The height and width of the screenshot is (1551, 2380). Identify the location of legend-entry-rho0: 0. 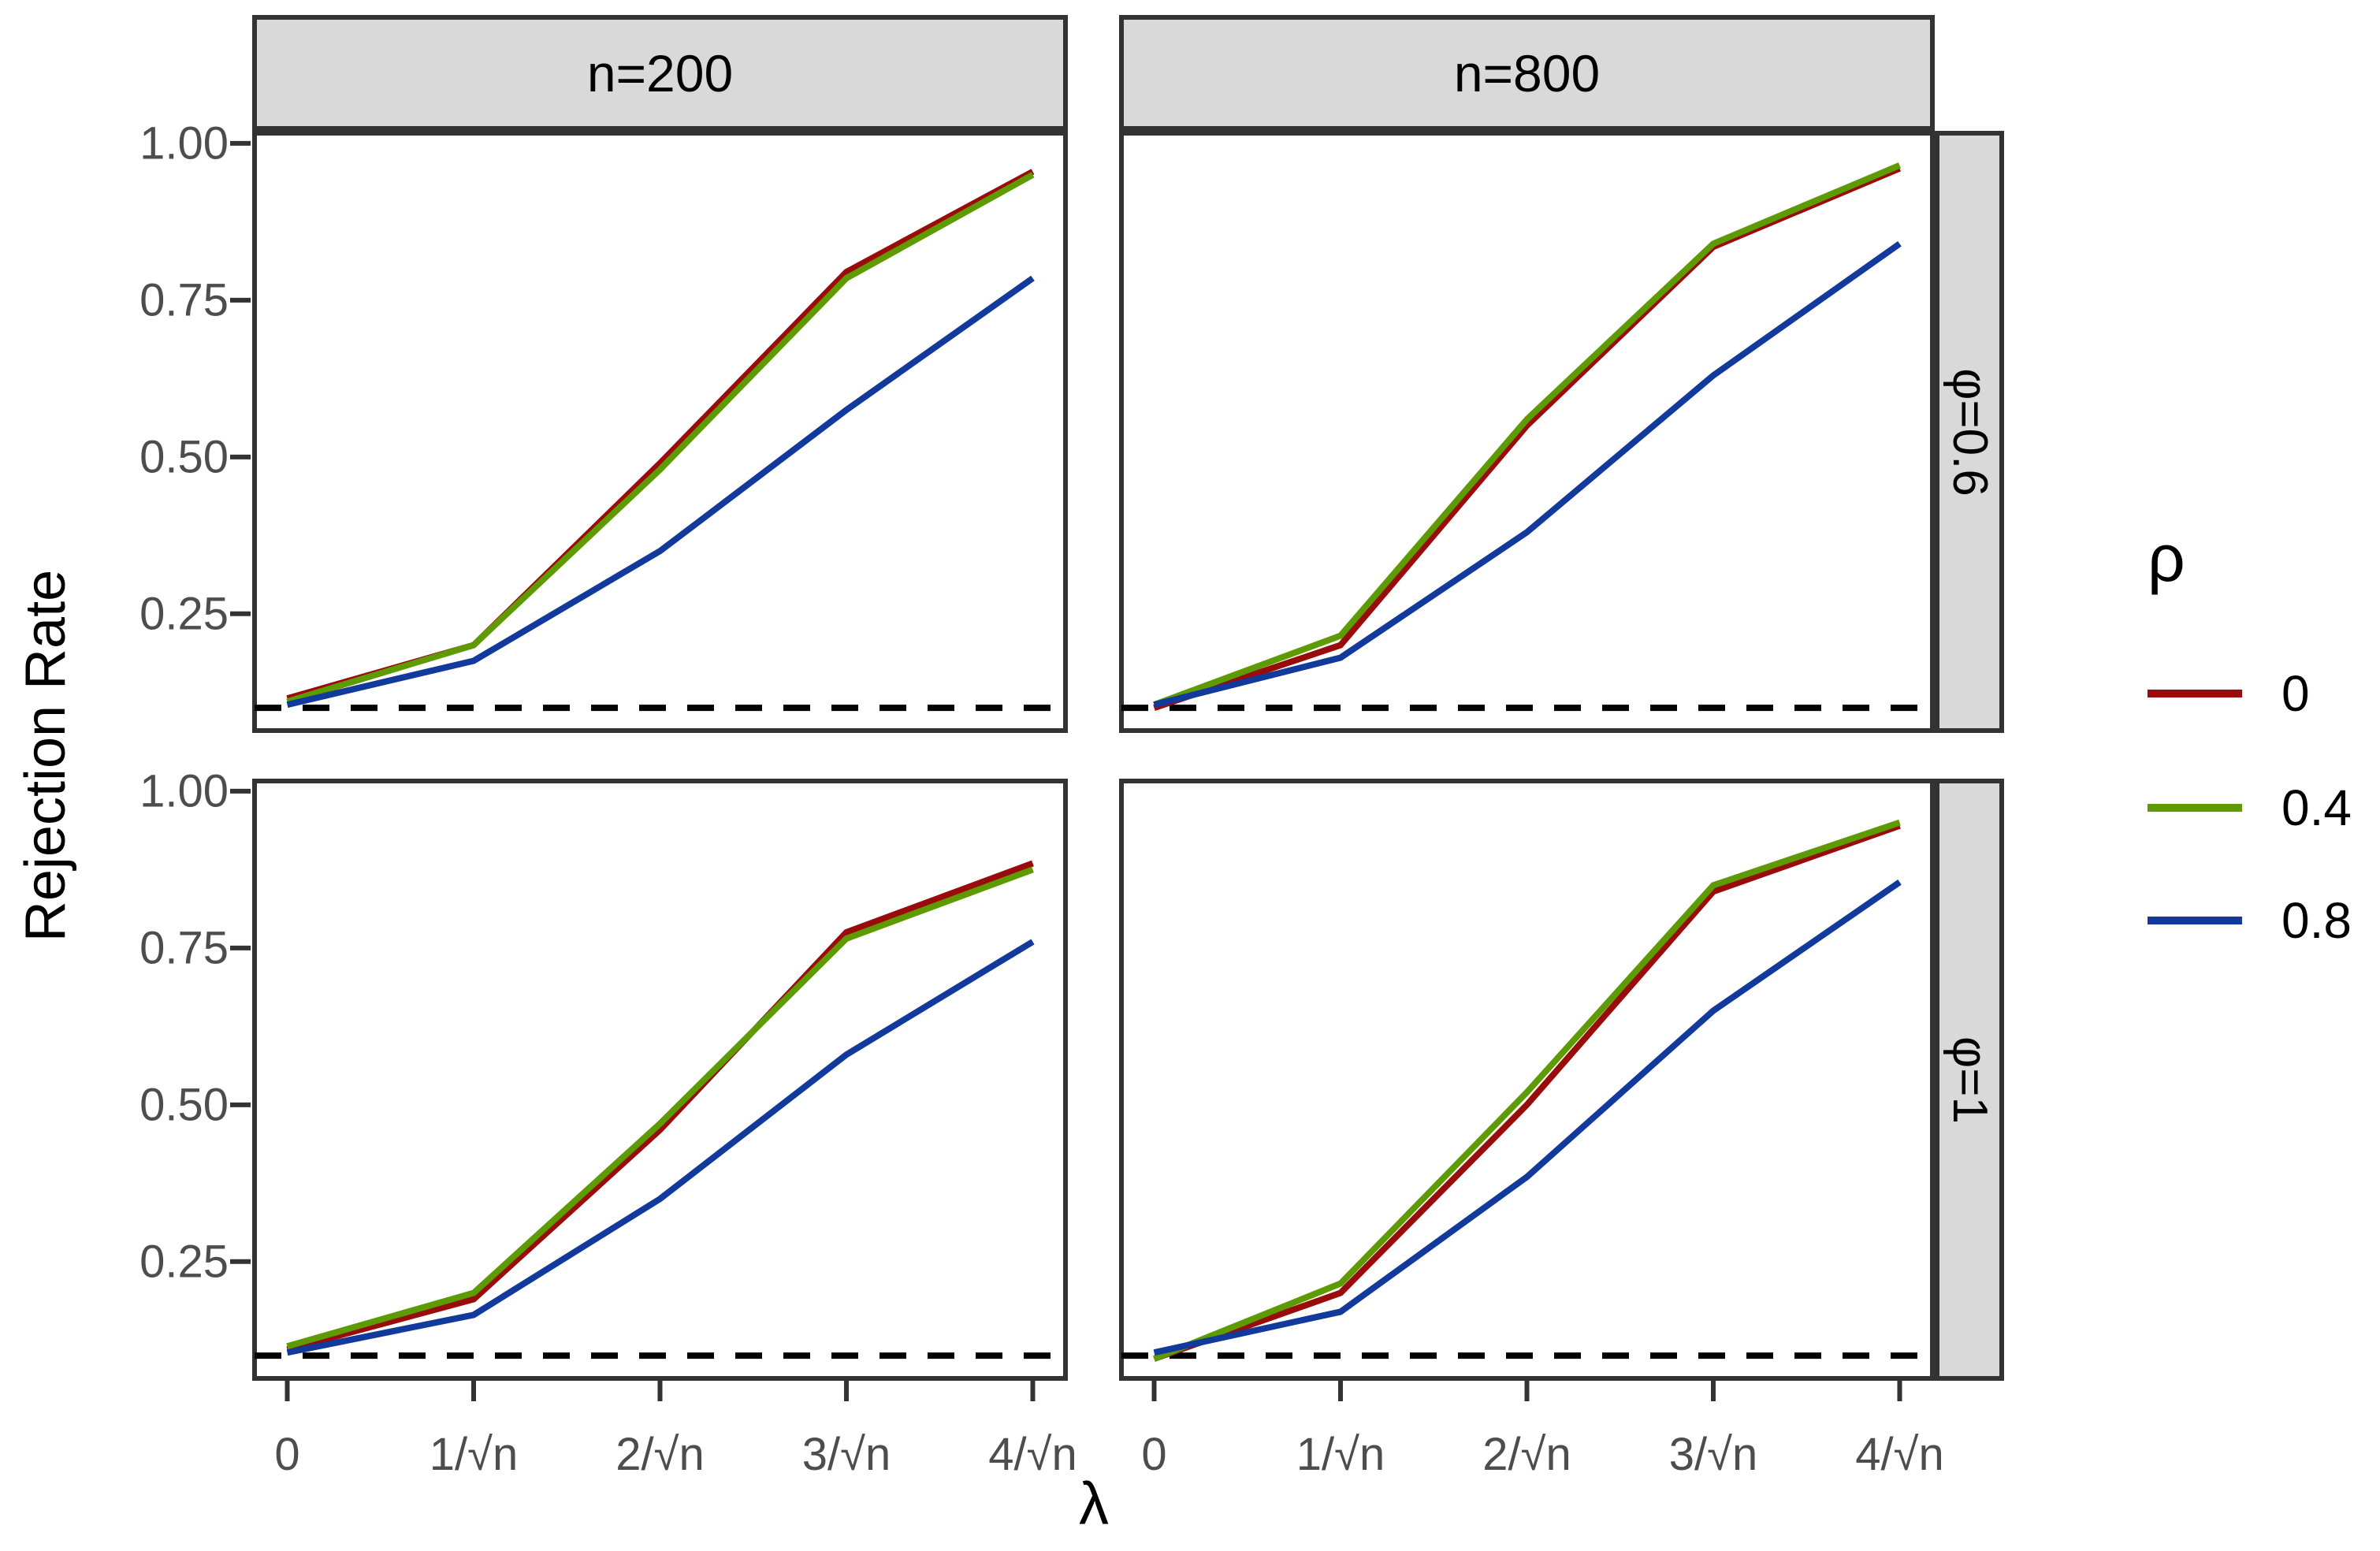
(2215, 693).